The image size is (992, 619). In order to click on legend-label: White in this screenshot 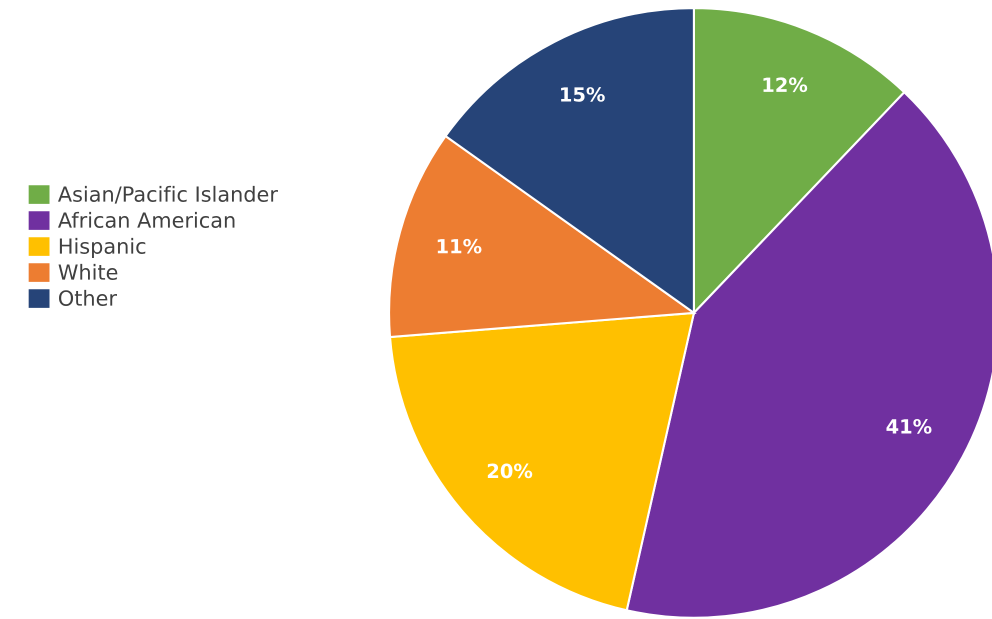, I will do `click(88, 272)`.